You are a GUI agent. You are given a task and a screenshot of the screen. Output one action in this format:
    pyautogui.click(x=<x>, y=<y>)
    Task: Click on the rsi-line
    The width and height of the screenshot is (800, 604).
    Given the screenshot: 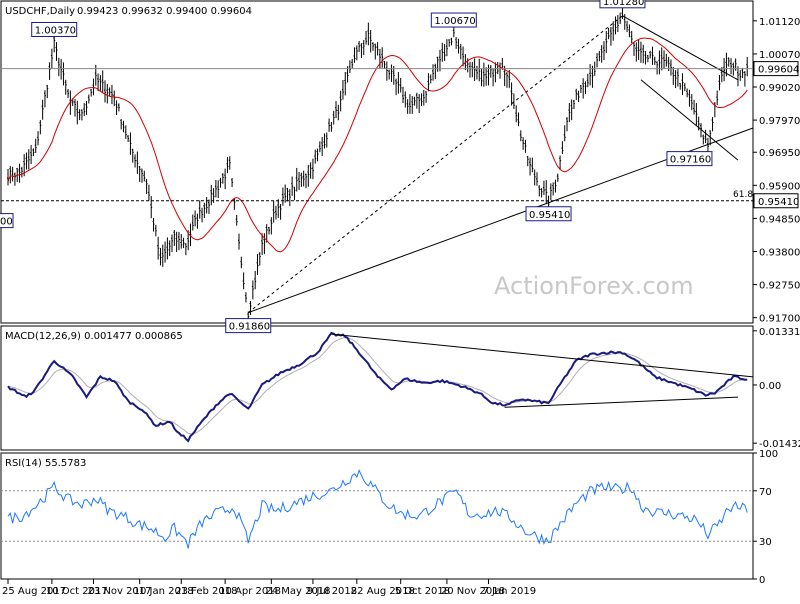 What is the action you would take?
    pyautogui.click(x=377, y=509)
    